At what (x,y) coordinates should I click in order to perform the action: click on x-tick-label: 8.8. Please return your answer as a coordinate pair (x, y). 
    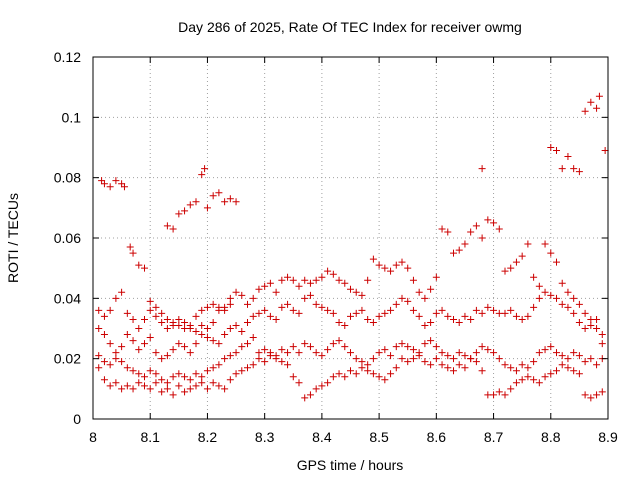
    Looking at the image, I should click on (551, 437).